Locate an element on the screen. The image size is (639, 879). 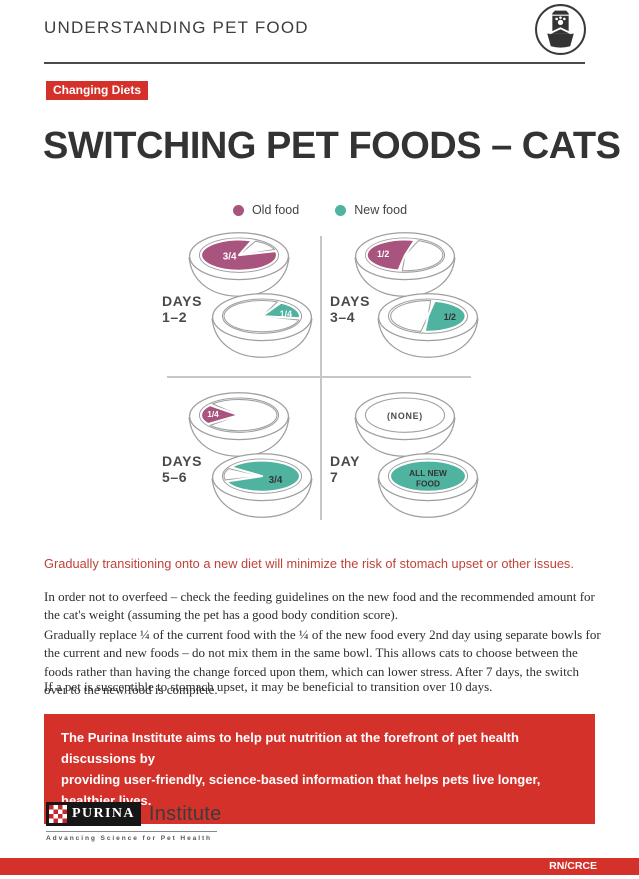
purina-wordmark: PURINA is located at coordinates (103, 813).